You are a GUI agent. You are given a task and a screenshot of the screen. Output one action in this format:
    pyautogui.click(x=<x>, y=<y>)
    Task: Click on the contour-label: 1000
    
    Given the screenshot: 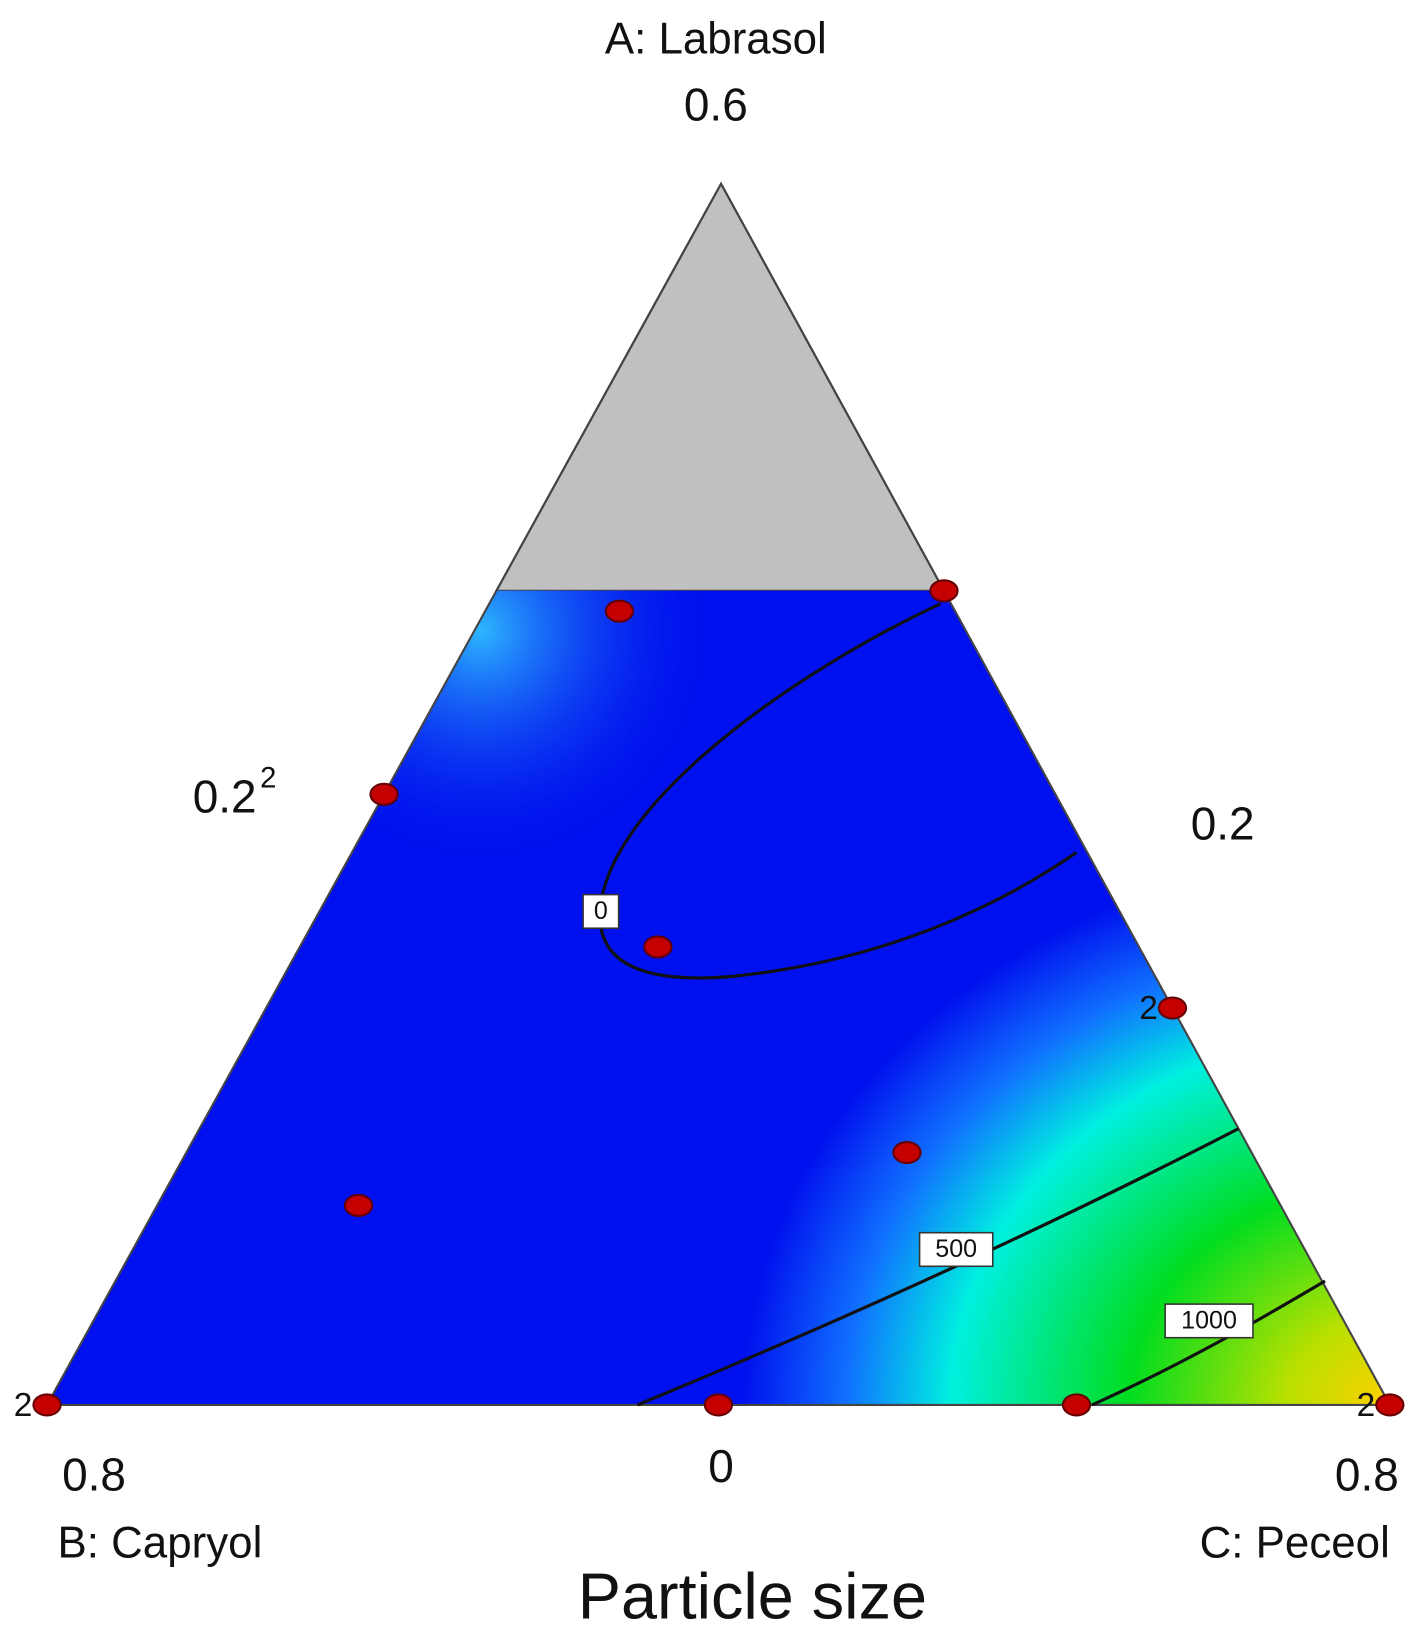 What is the action you would take?
    pyautogui.click(x=1209, y=1321)
    